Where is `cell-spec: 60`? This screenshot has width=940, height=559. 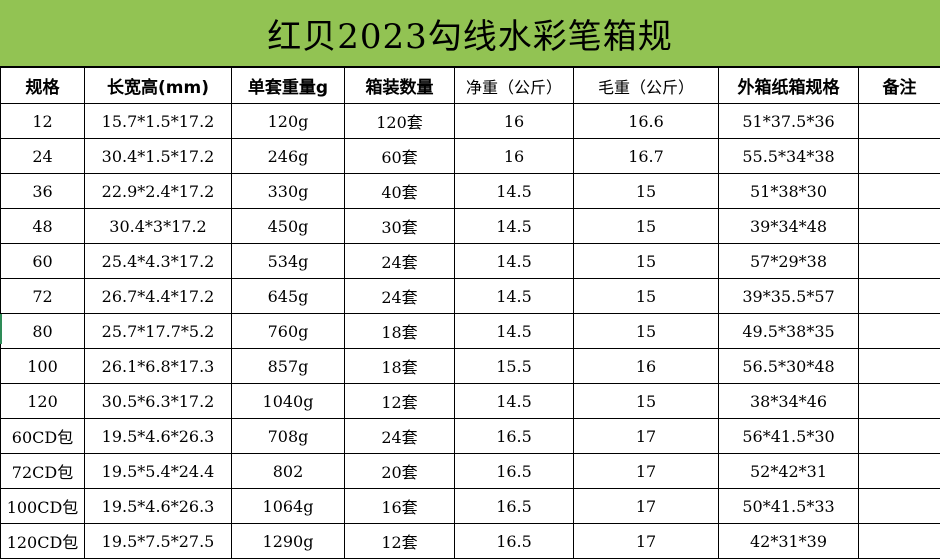 cell-spec: 60 is located at coordinates (43, 261).